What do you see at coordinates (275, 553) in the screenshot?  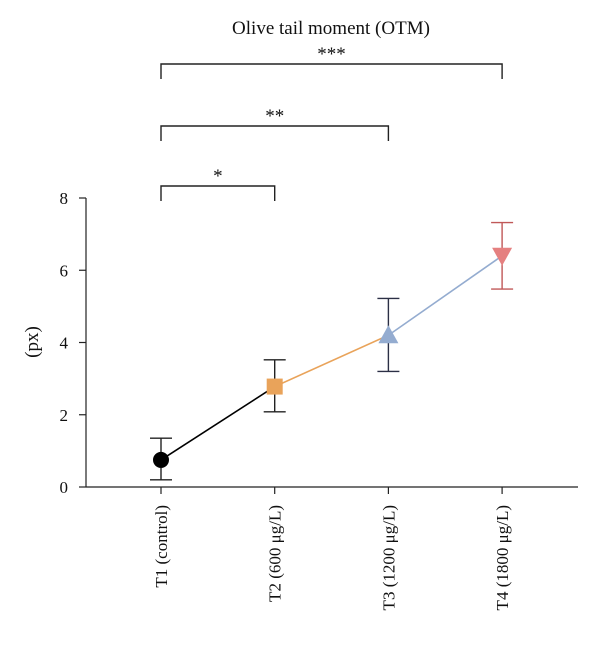 I see `x-tick-label: T2 (600 μg/L)` at bounding box center [275, 553].